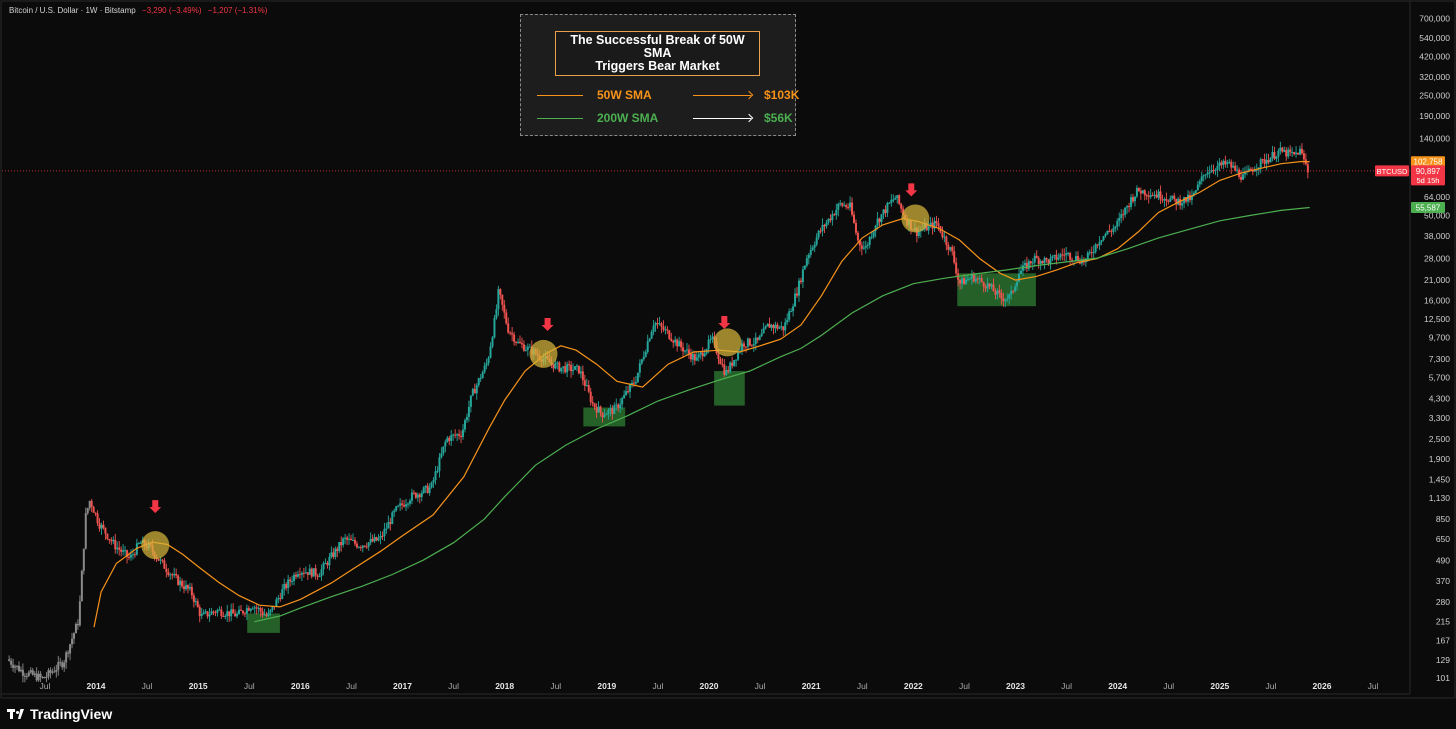  Describe the element at coordinates (72, 10) in the screenshot. I see `symbol-title: Bitcoin / U.S. Dollar · 1W · Bitstamp` at that location.